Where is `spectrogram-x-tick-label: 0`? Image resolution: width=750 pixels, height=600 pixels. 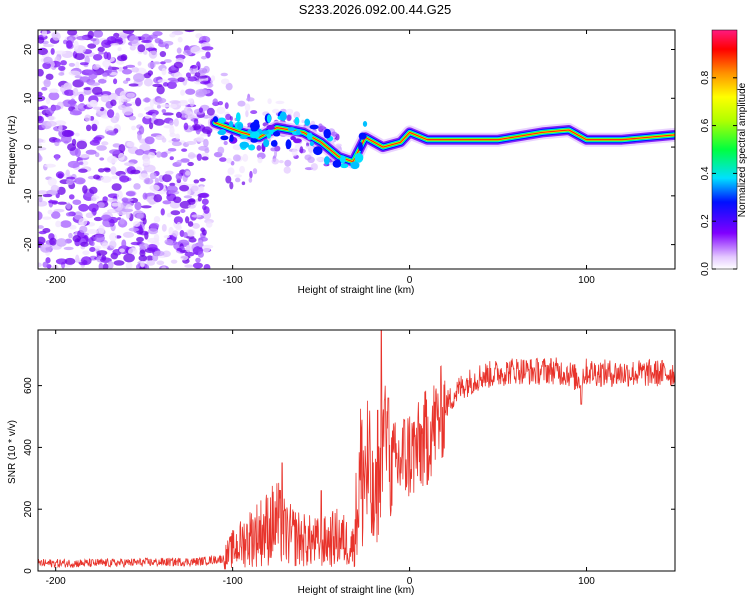
spectrogram-x-tick-label: 0 is located at coordinates (410, 280).